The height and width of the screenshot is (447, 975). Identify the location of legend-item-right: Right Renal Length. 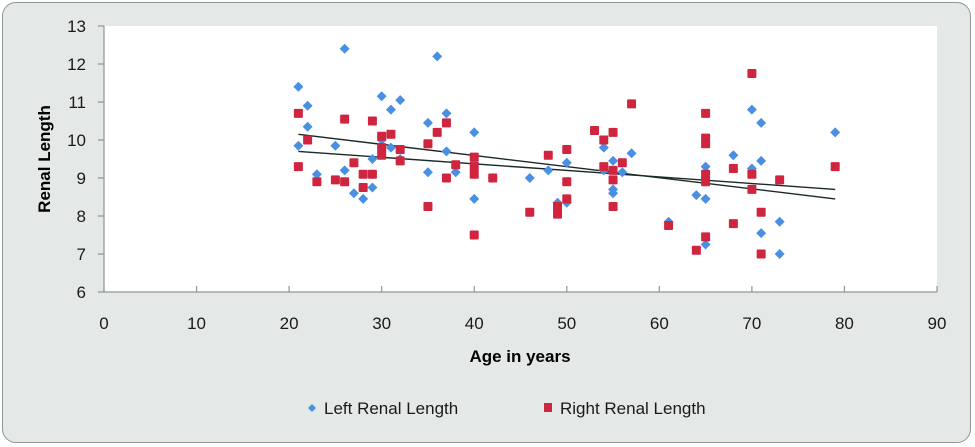
(625, 408).